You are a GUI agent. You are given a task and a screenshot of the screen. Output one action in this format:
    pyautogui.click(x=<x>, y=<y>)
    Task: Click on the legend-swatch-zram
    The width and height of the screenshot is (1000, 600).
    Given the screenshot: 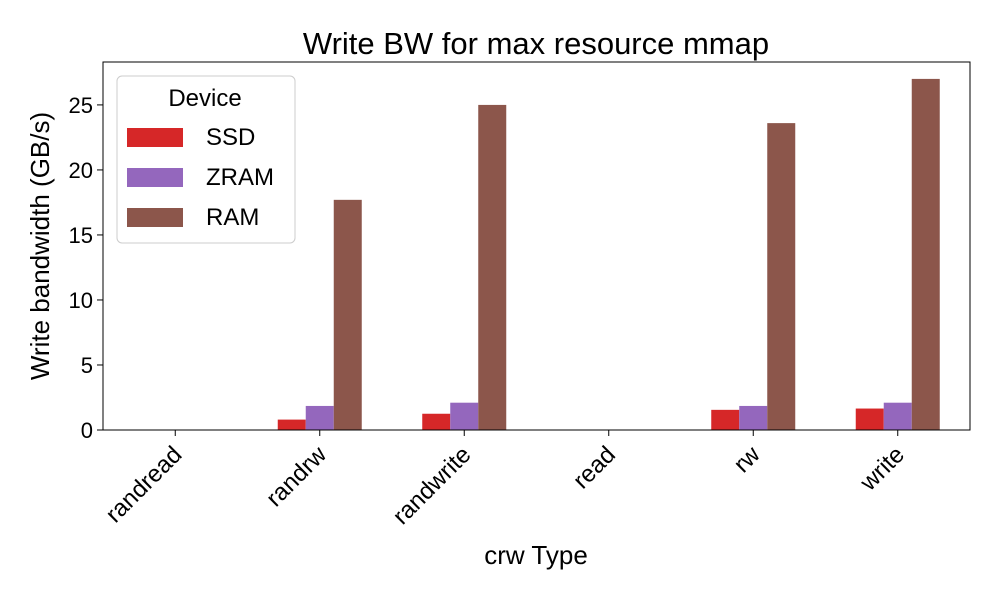 What is the action you would take?
    pyautogui.click(x=155, y=177)
    